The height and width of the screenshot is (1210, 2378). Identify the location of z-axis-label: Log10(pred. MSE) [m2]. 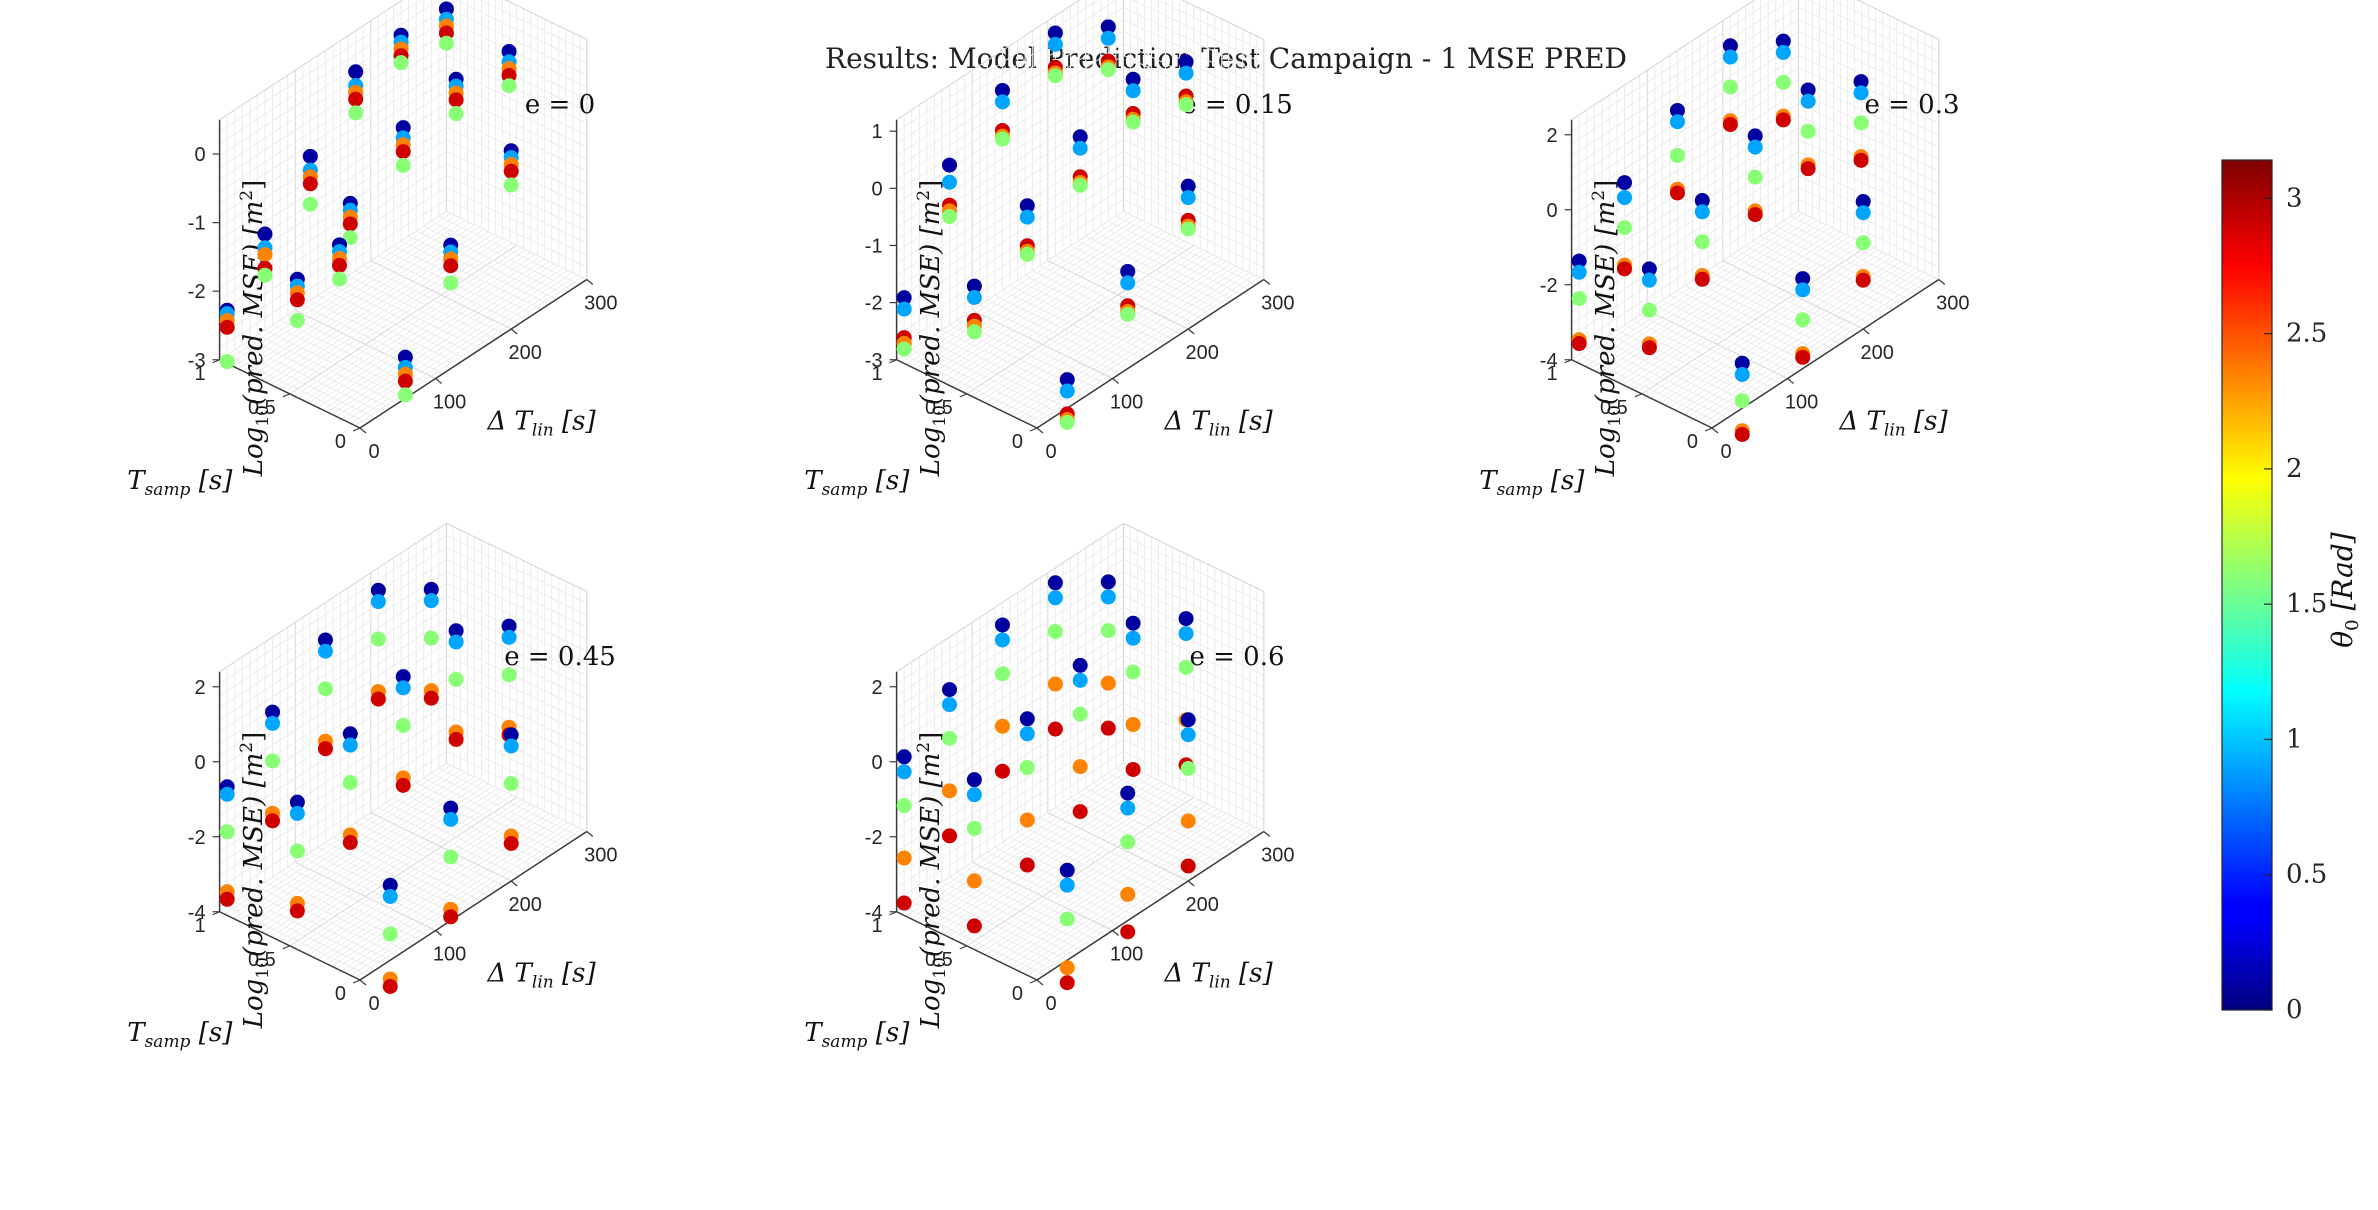
(932, 329).